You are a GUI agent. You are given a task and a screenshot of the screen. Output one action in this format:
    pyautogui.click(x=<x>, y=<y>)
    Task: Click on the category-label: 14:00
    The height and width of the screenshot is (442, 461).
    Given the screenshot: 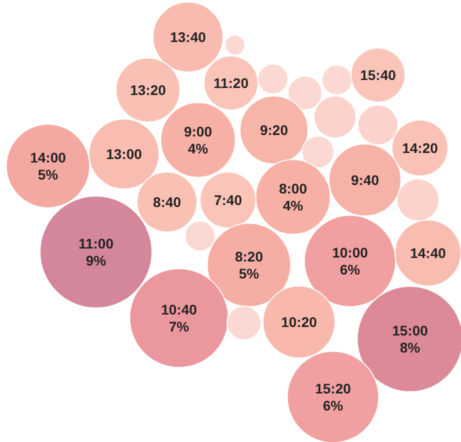 What is the action you would take?
    pyautogui.click(x=48, y=158)
    